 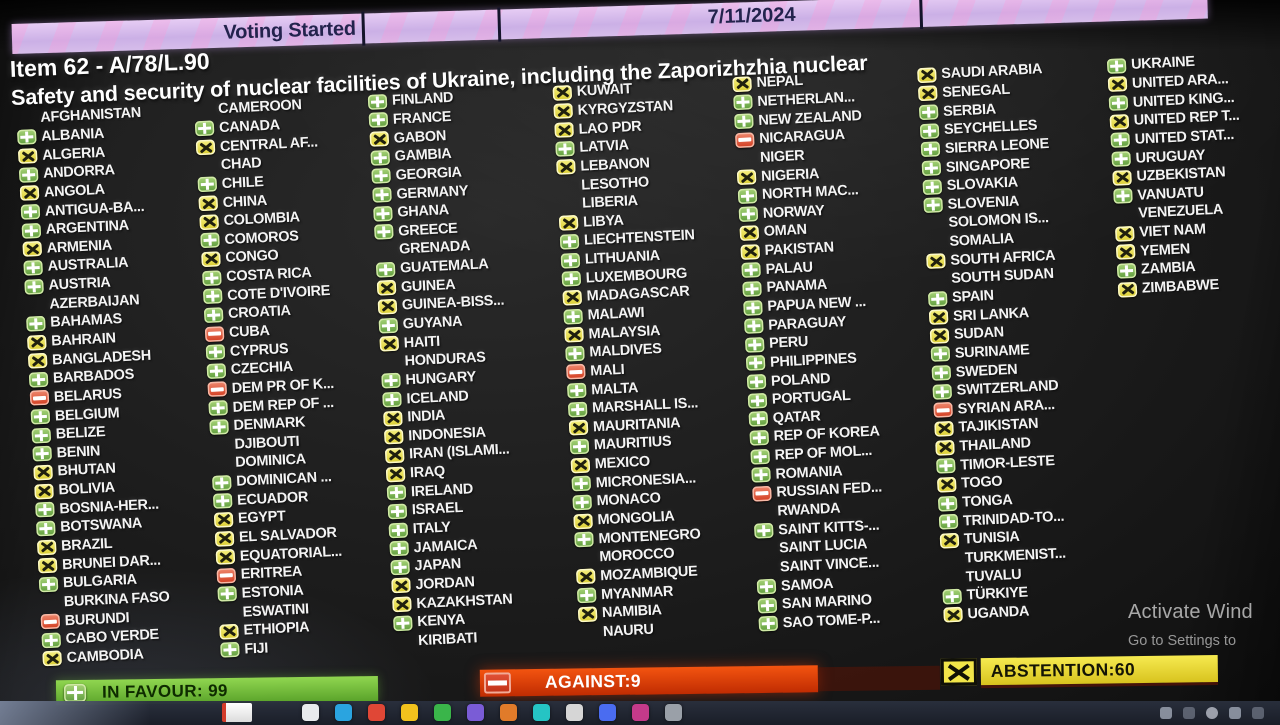 What do you see at coordinates (79, 284) in the screenshot?
I see `country-name: AUSTRIA` at bounding box center [79, 284].